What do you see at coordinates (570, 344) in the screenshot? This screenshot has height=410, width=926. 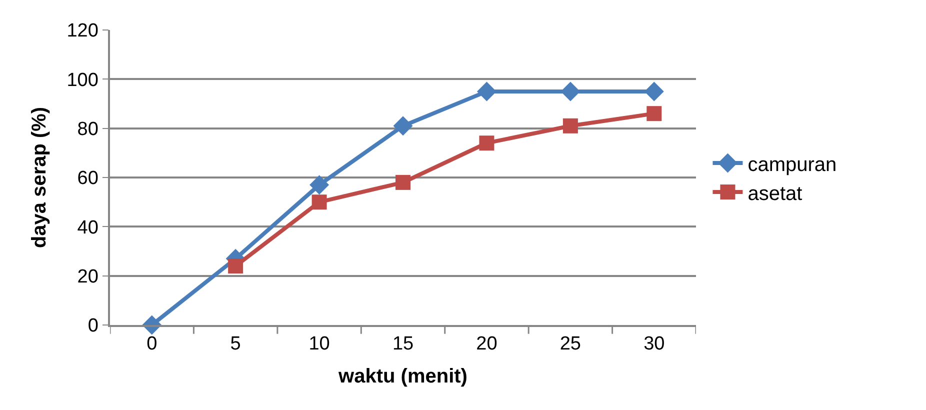 I see `x-tick-label: 25` at bounding box center [570, 344].